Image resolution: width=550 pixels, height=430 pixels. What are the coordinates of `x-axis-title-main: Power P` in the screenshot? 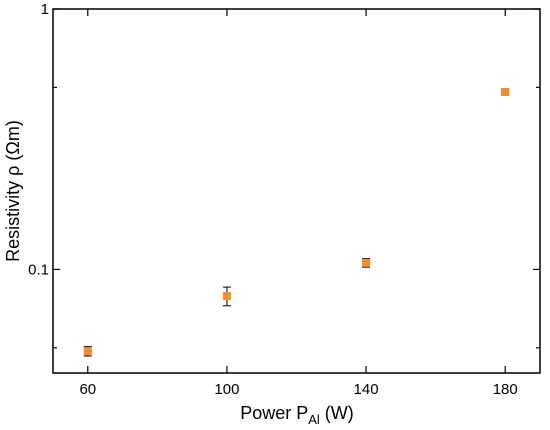 It's located at (274, 413).